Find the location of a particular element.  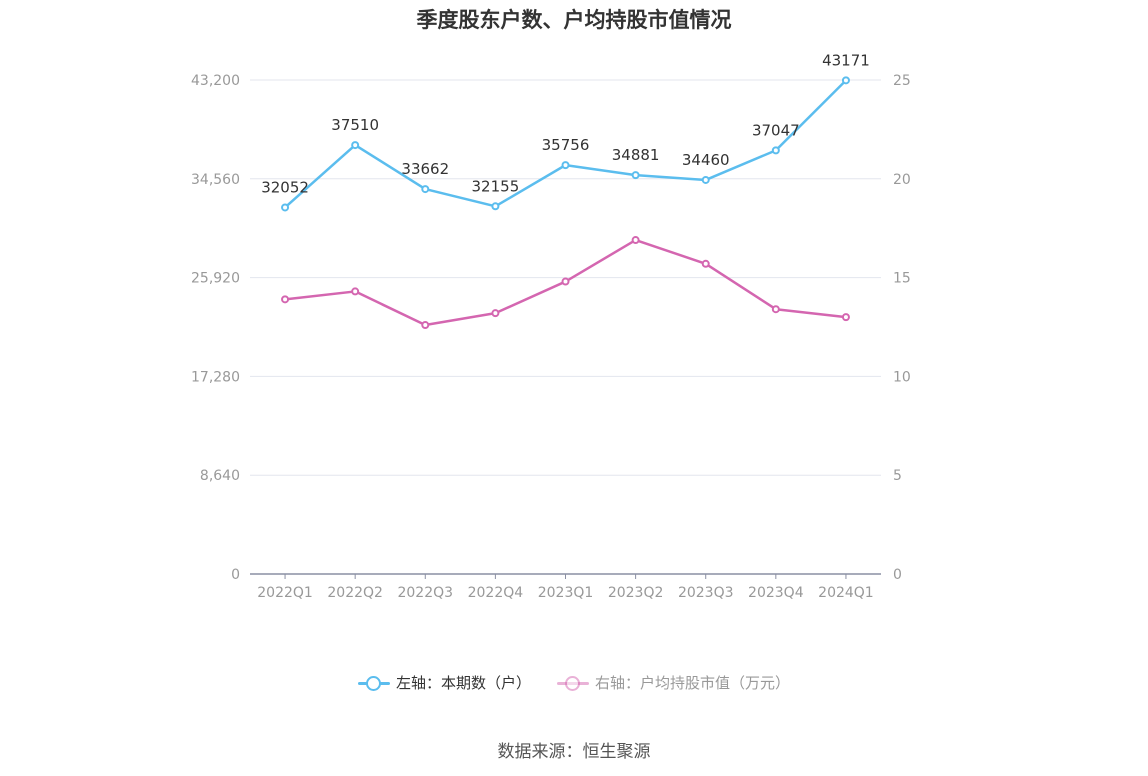

x-tick-label: 2023Q2 is located at coordinates (636, 593).